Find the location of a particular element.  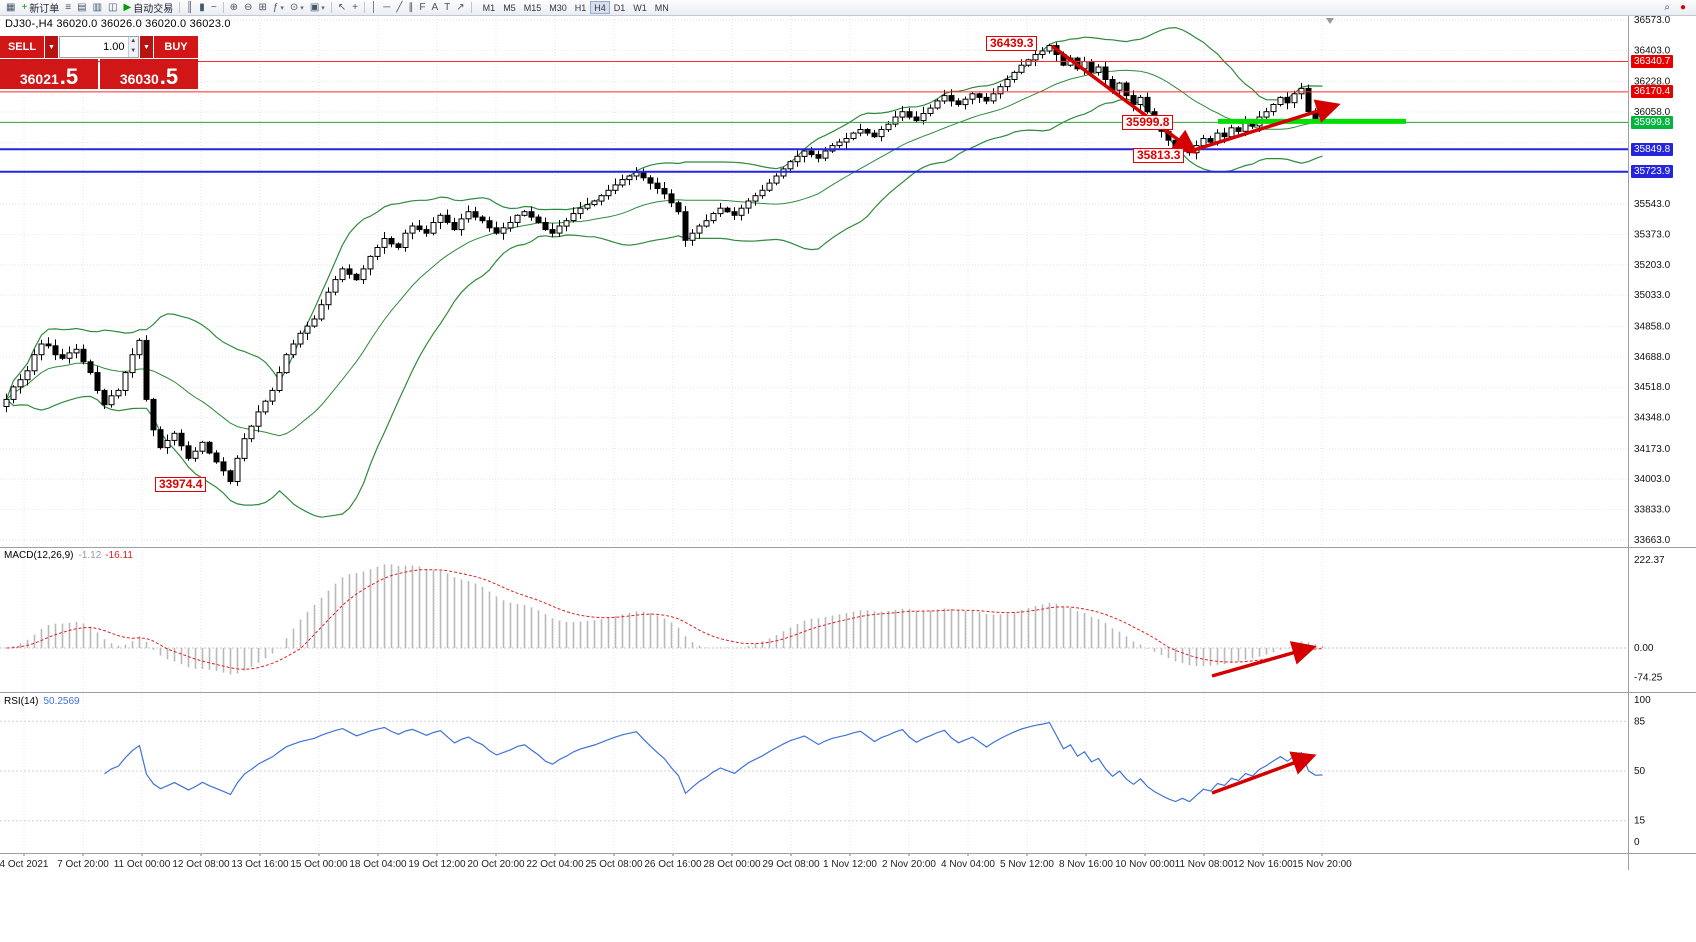

arrows-icon: ↗ is located at coordinates (460, 8).